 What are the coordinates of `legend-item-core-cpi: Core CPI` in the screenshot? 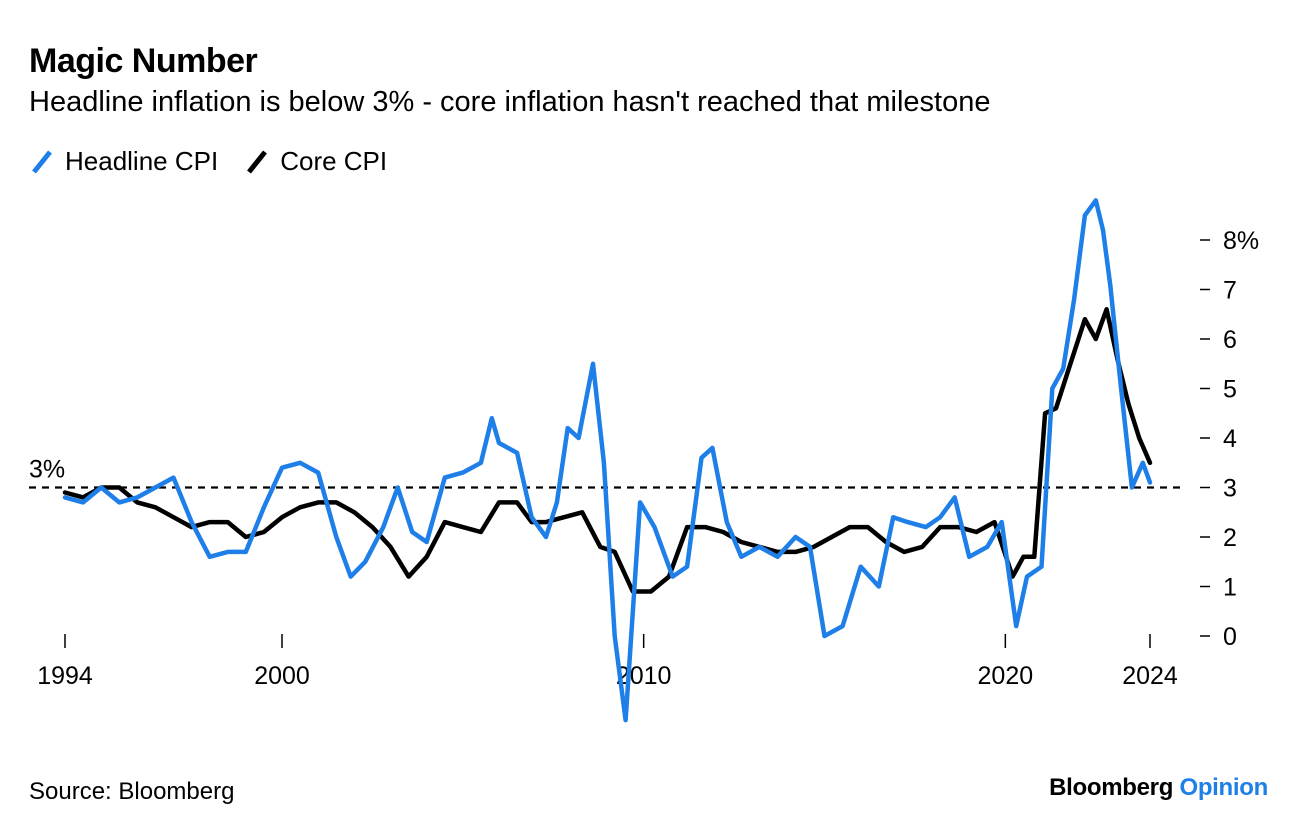 It's located at (315, 161).